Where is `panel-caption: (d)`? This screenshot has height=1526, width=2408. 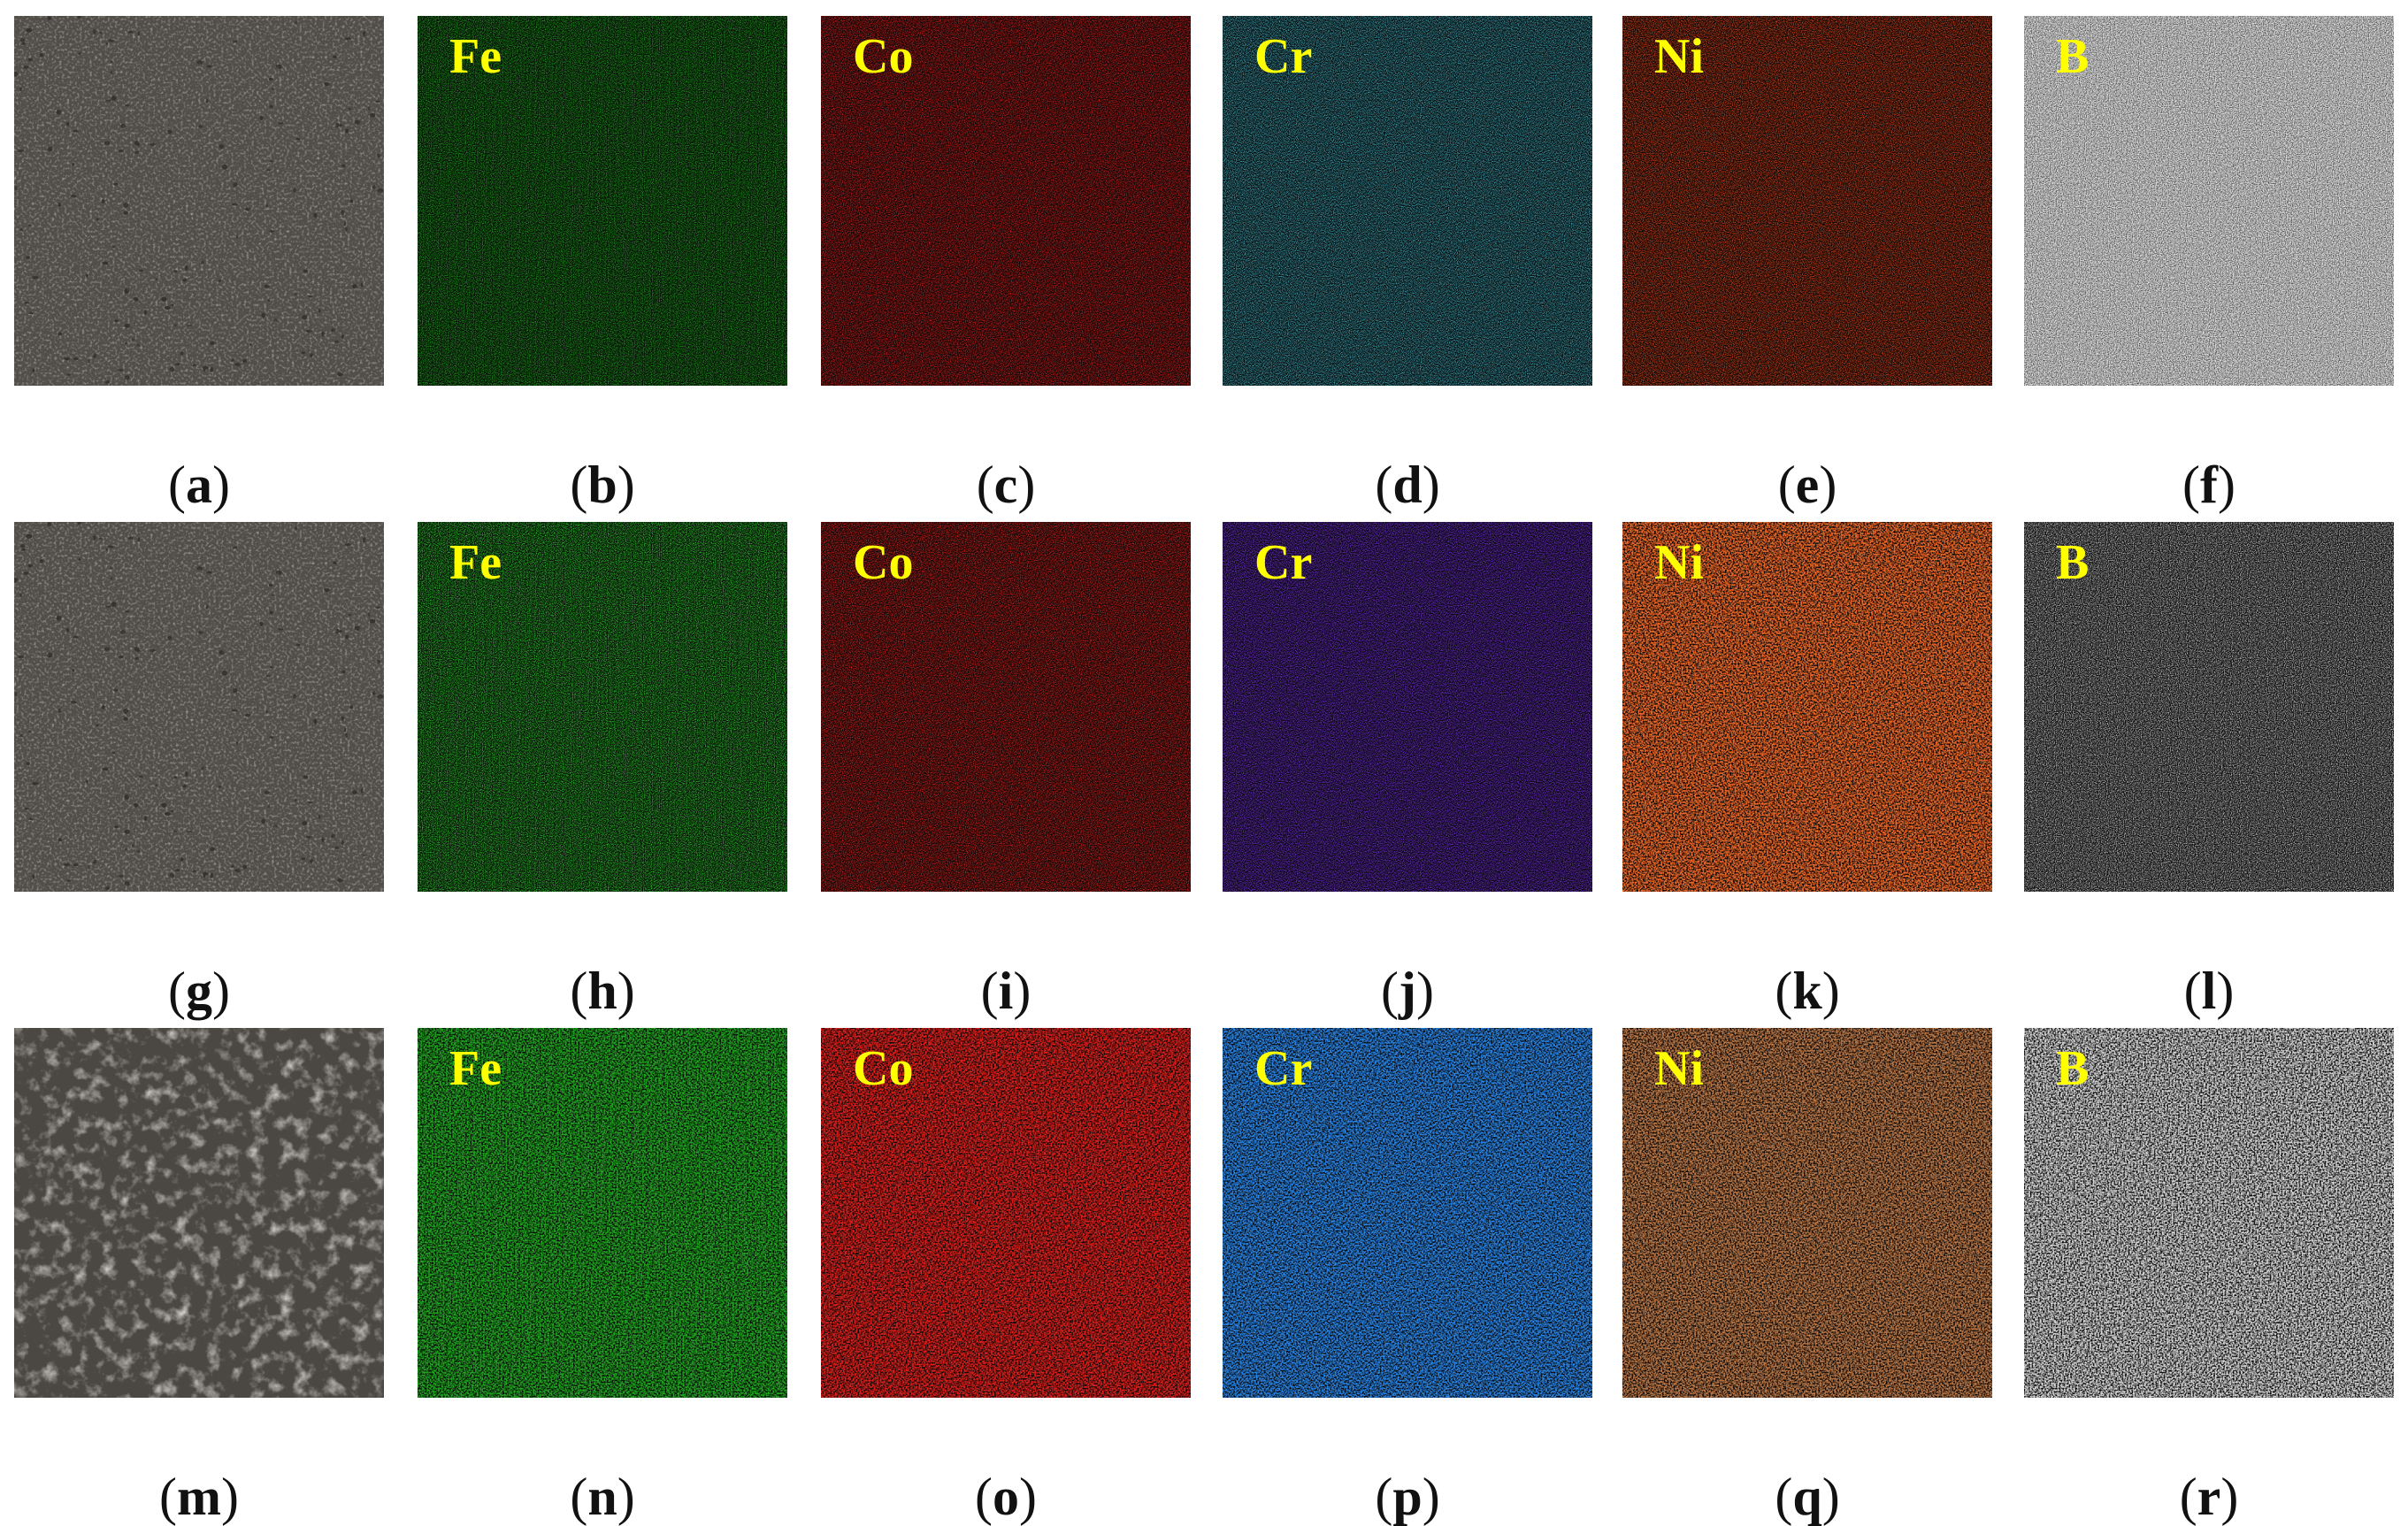 panel-caption: (d) is located at coordinates (1407, 485).